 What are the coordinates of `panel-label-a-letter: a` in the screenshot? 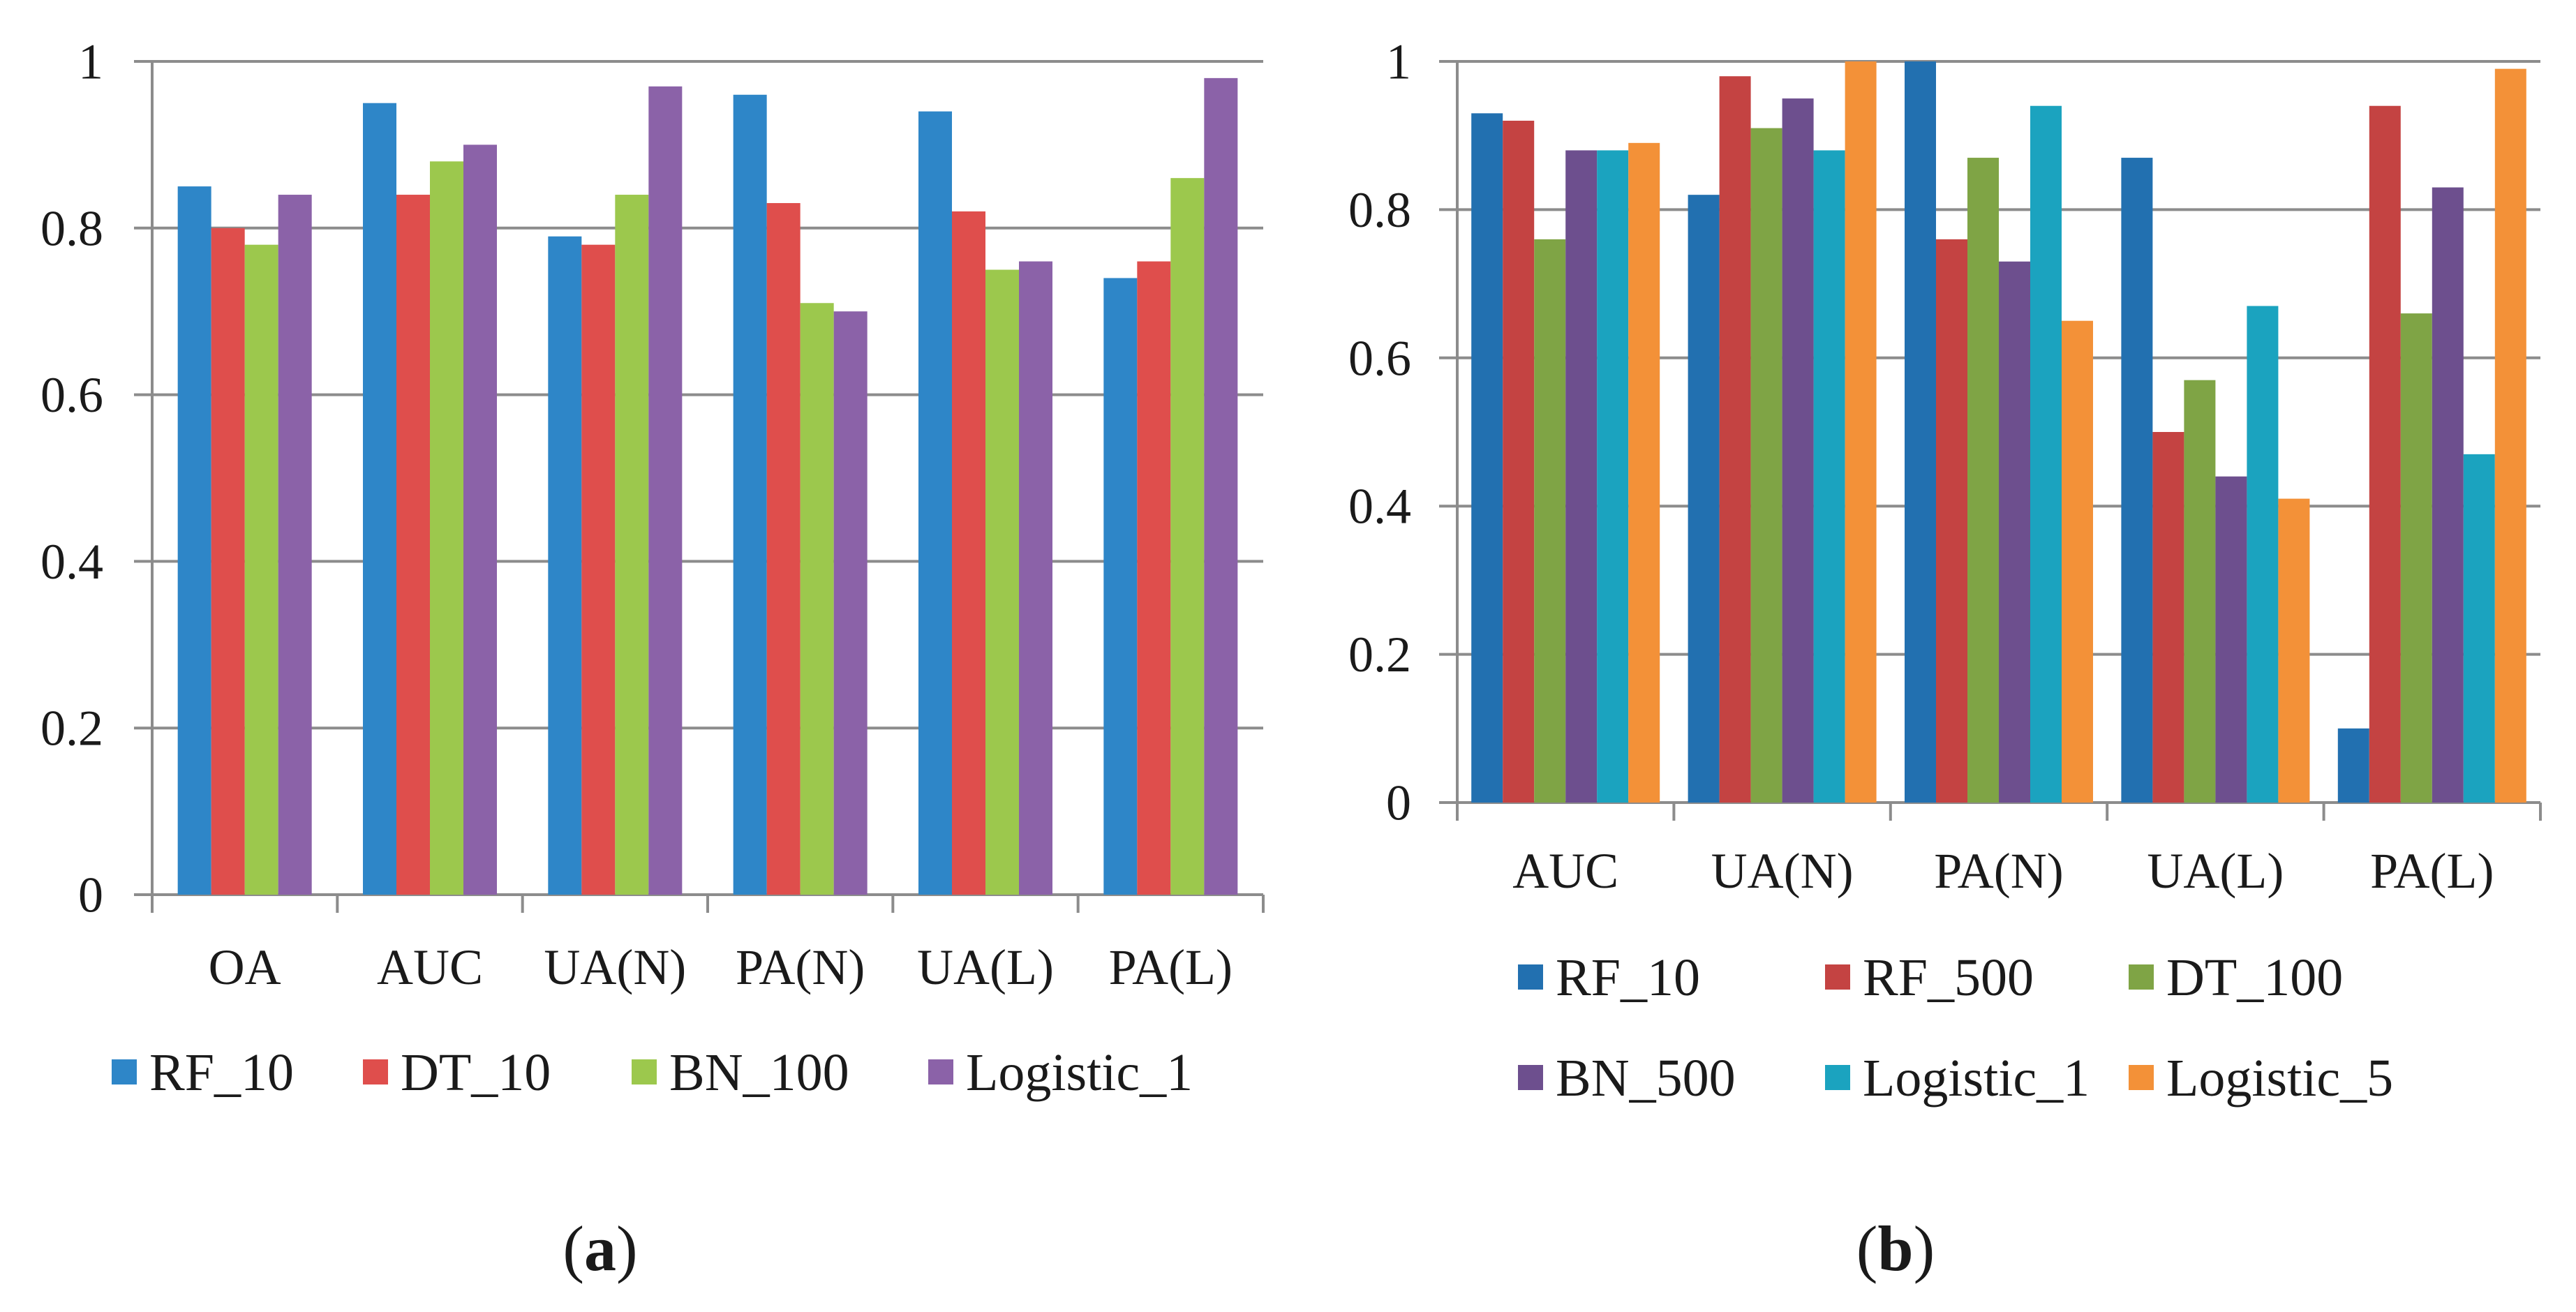 It's located at (600, 1248).